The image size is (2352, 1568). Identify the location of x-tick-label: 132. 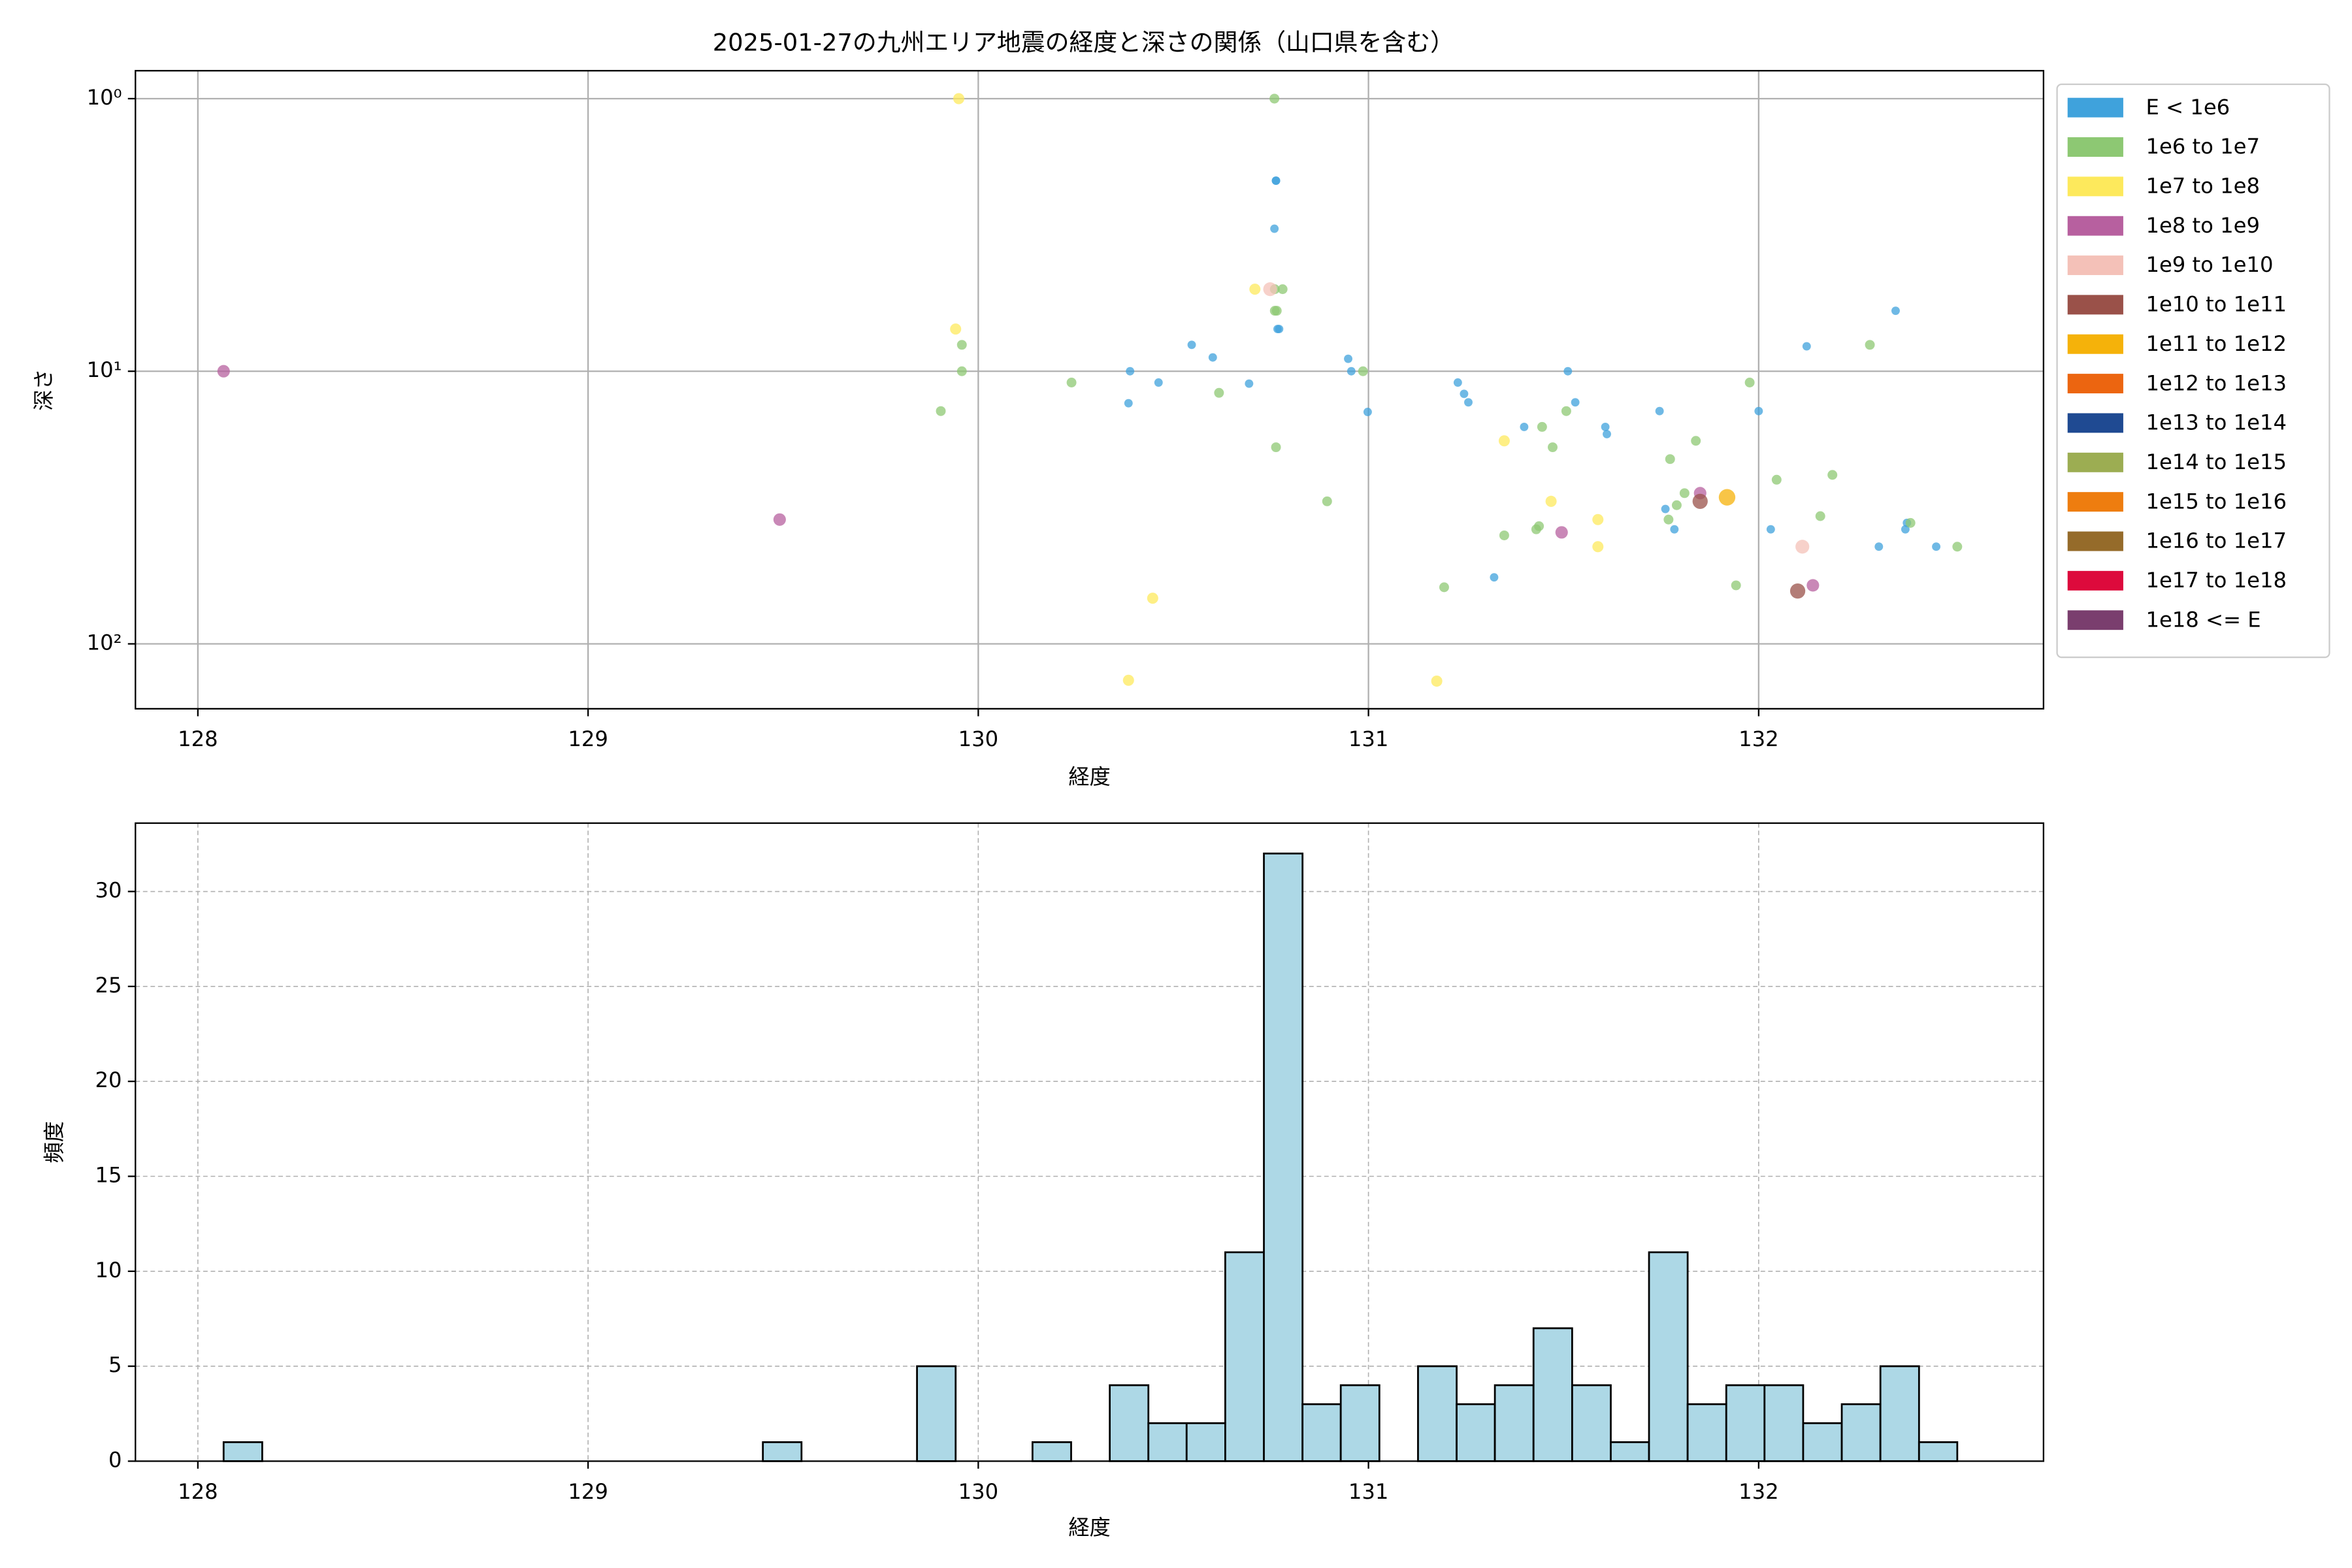
(1759, 739).